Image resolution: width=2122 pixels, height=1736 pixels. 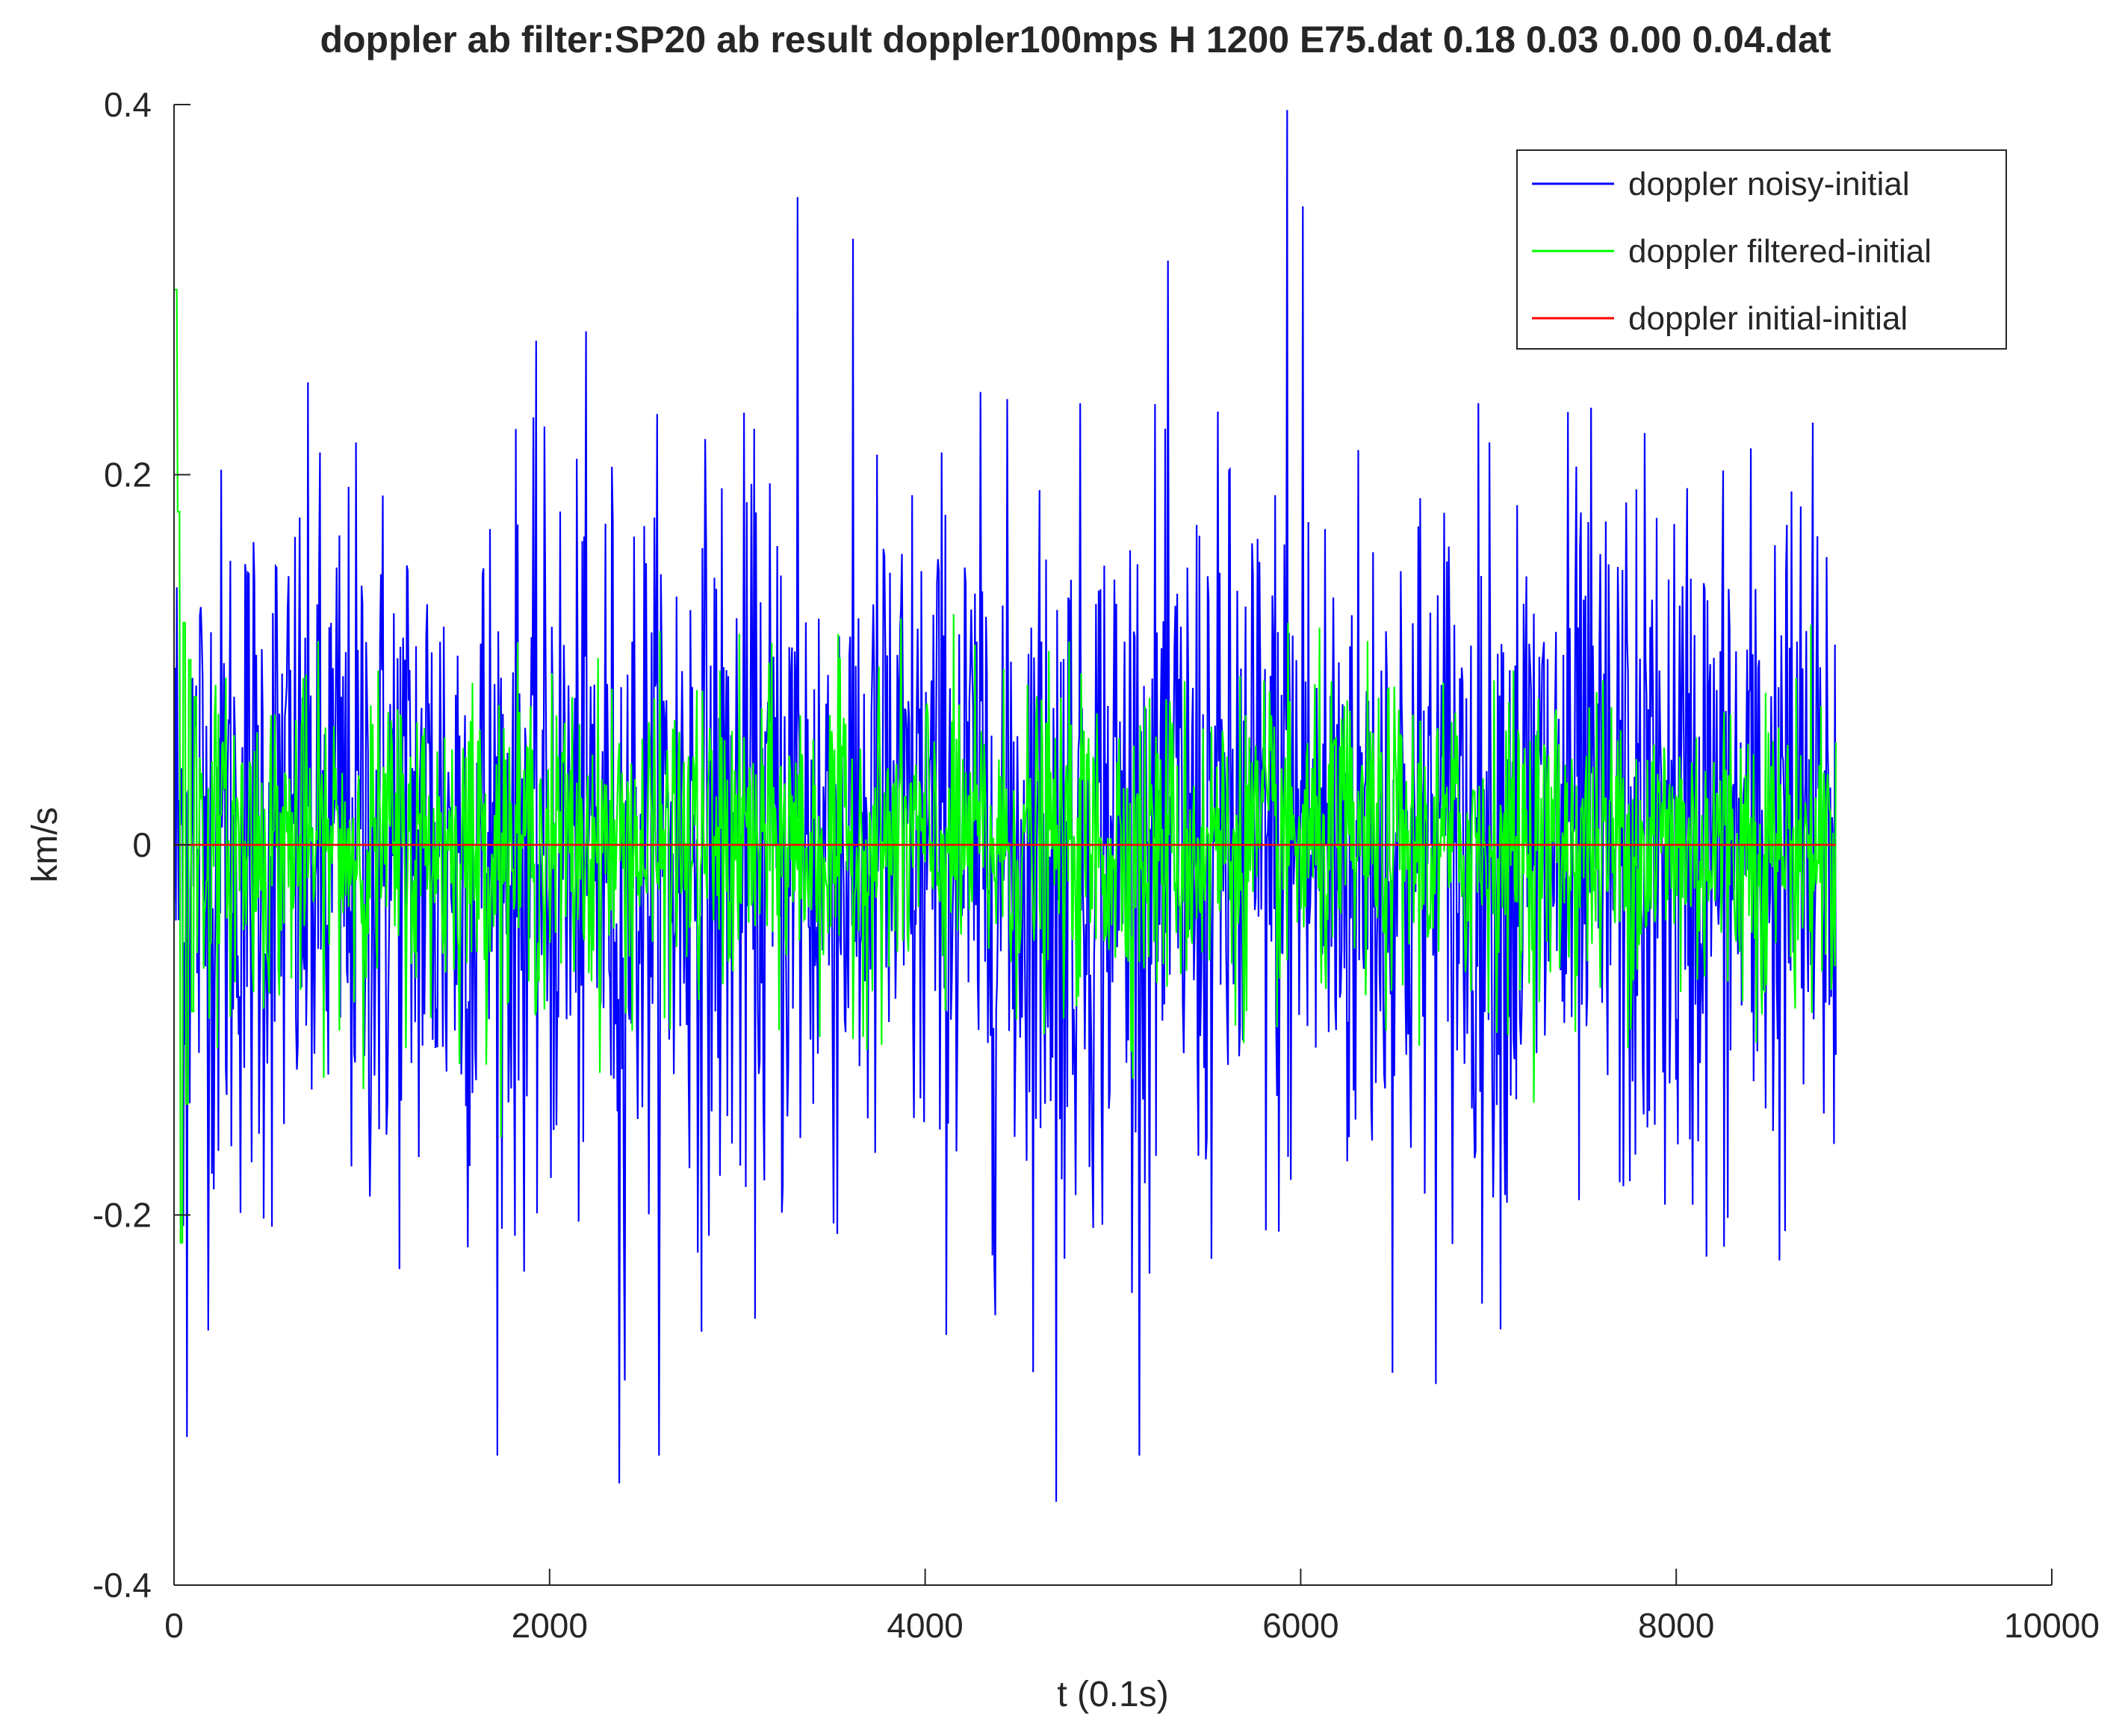 I want to click on x-axis-ticks: 0 2000 4000 6000 8000 10000, so click(x=1132, y=1607).